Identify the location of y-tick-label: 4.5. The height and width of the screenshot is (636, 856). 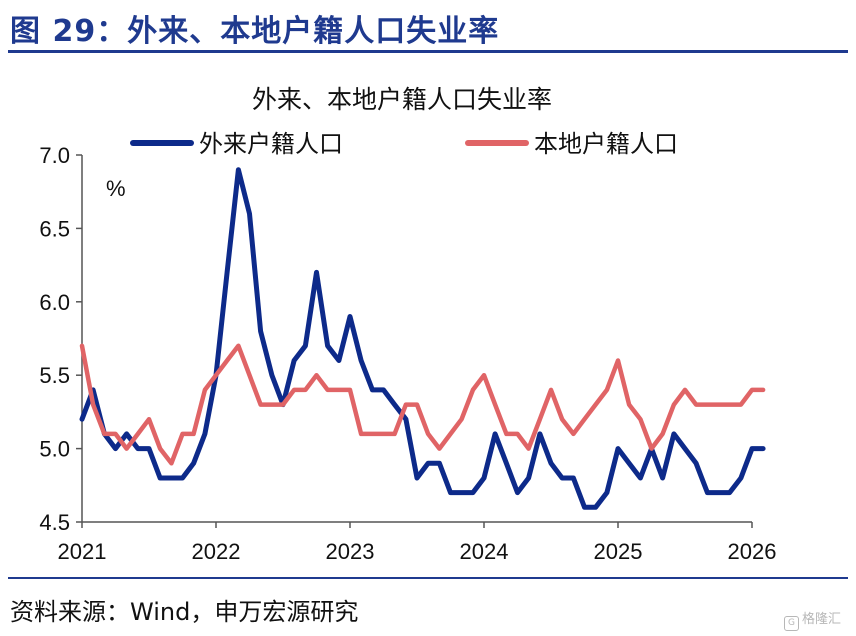
(54, 522).